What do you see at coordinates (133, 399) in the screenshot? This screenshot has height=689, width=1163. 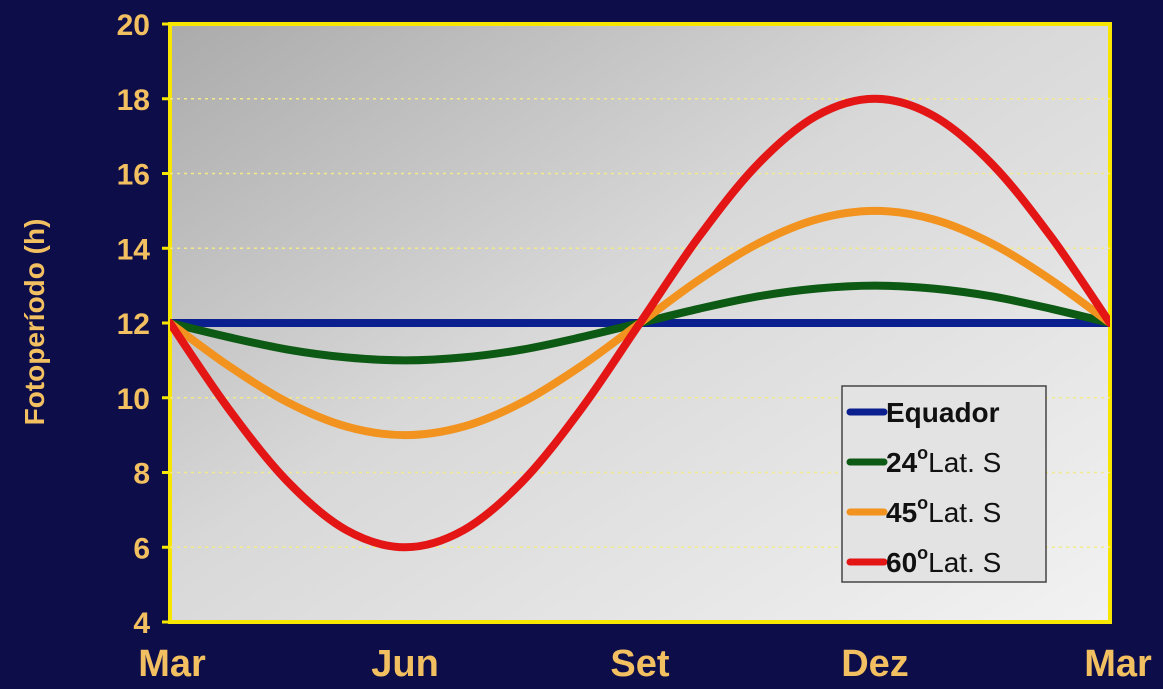 I see `y-tick-label: 10` at bounding box center [133, 399].